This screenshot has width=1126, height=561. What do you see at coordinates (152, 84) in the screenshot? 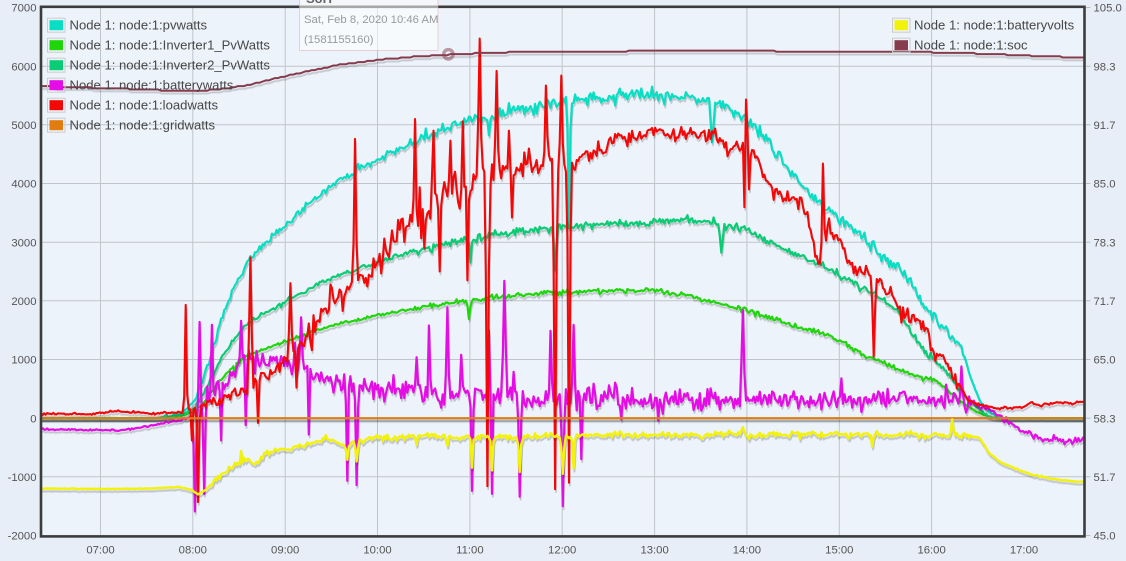
I see `svg-text: Node 1: node:1:batterywatts` at bounding box center [152, 84].